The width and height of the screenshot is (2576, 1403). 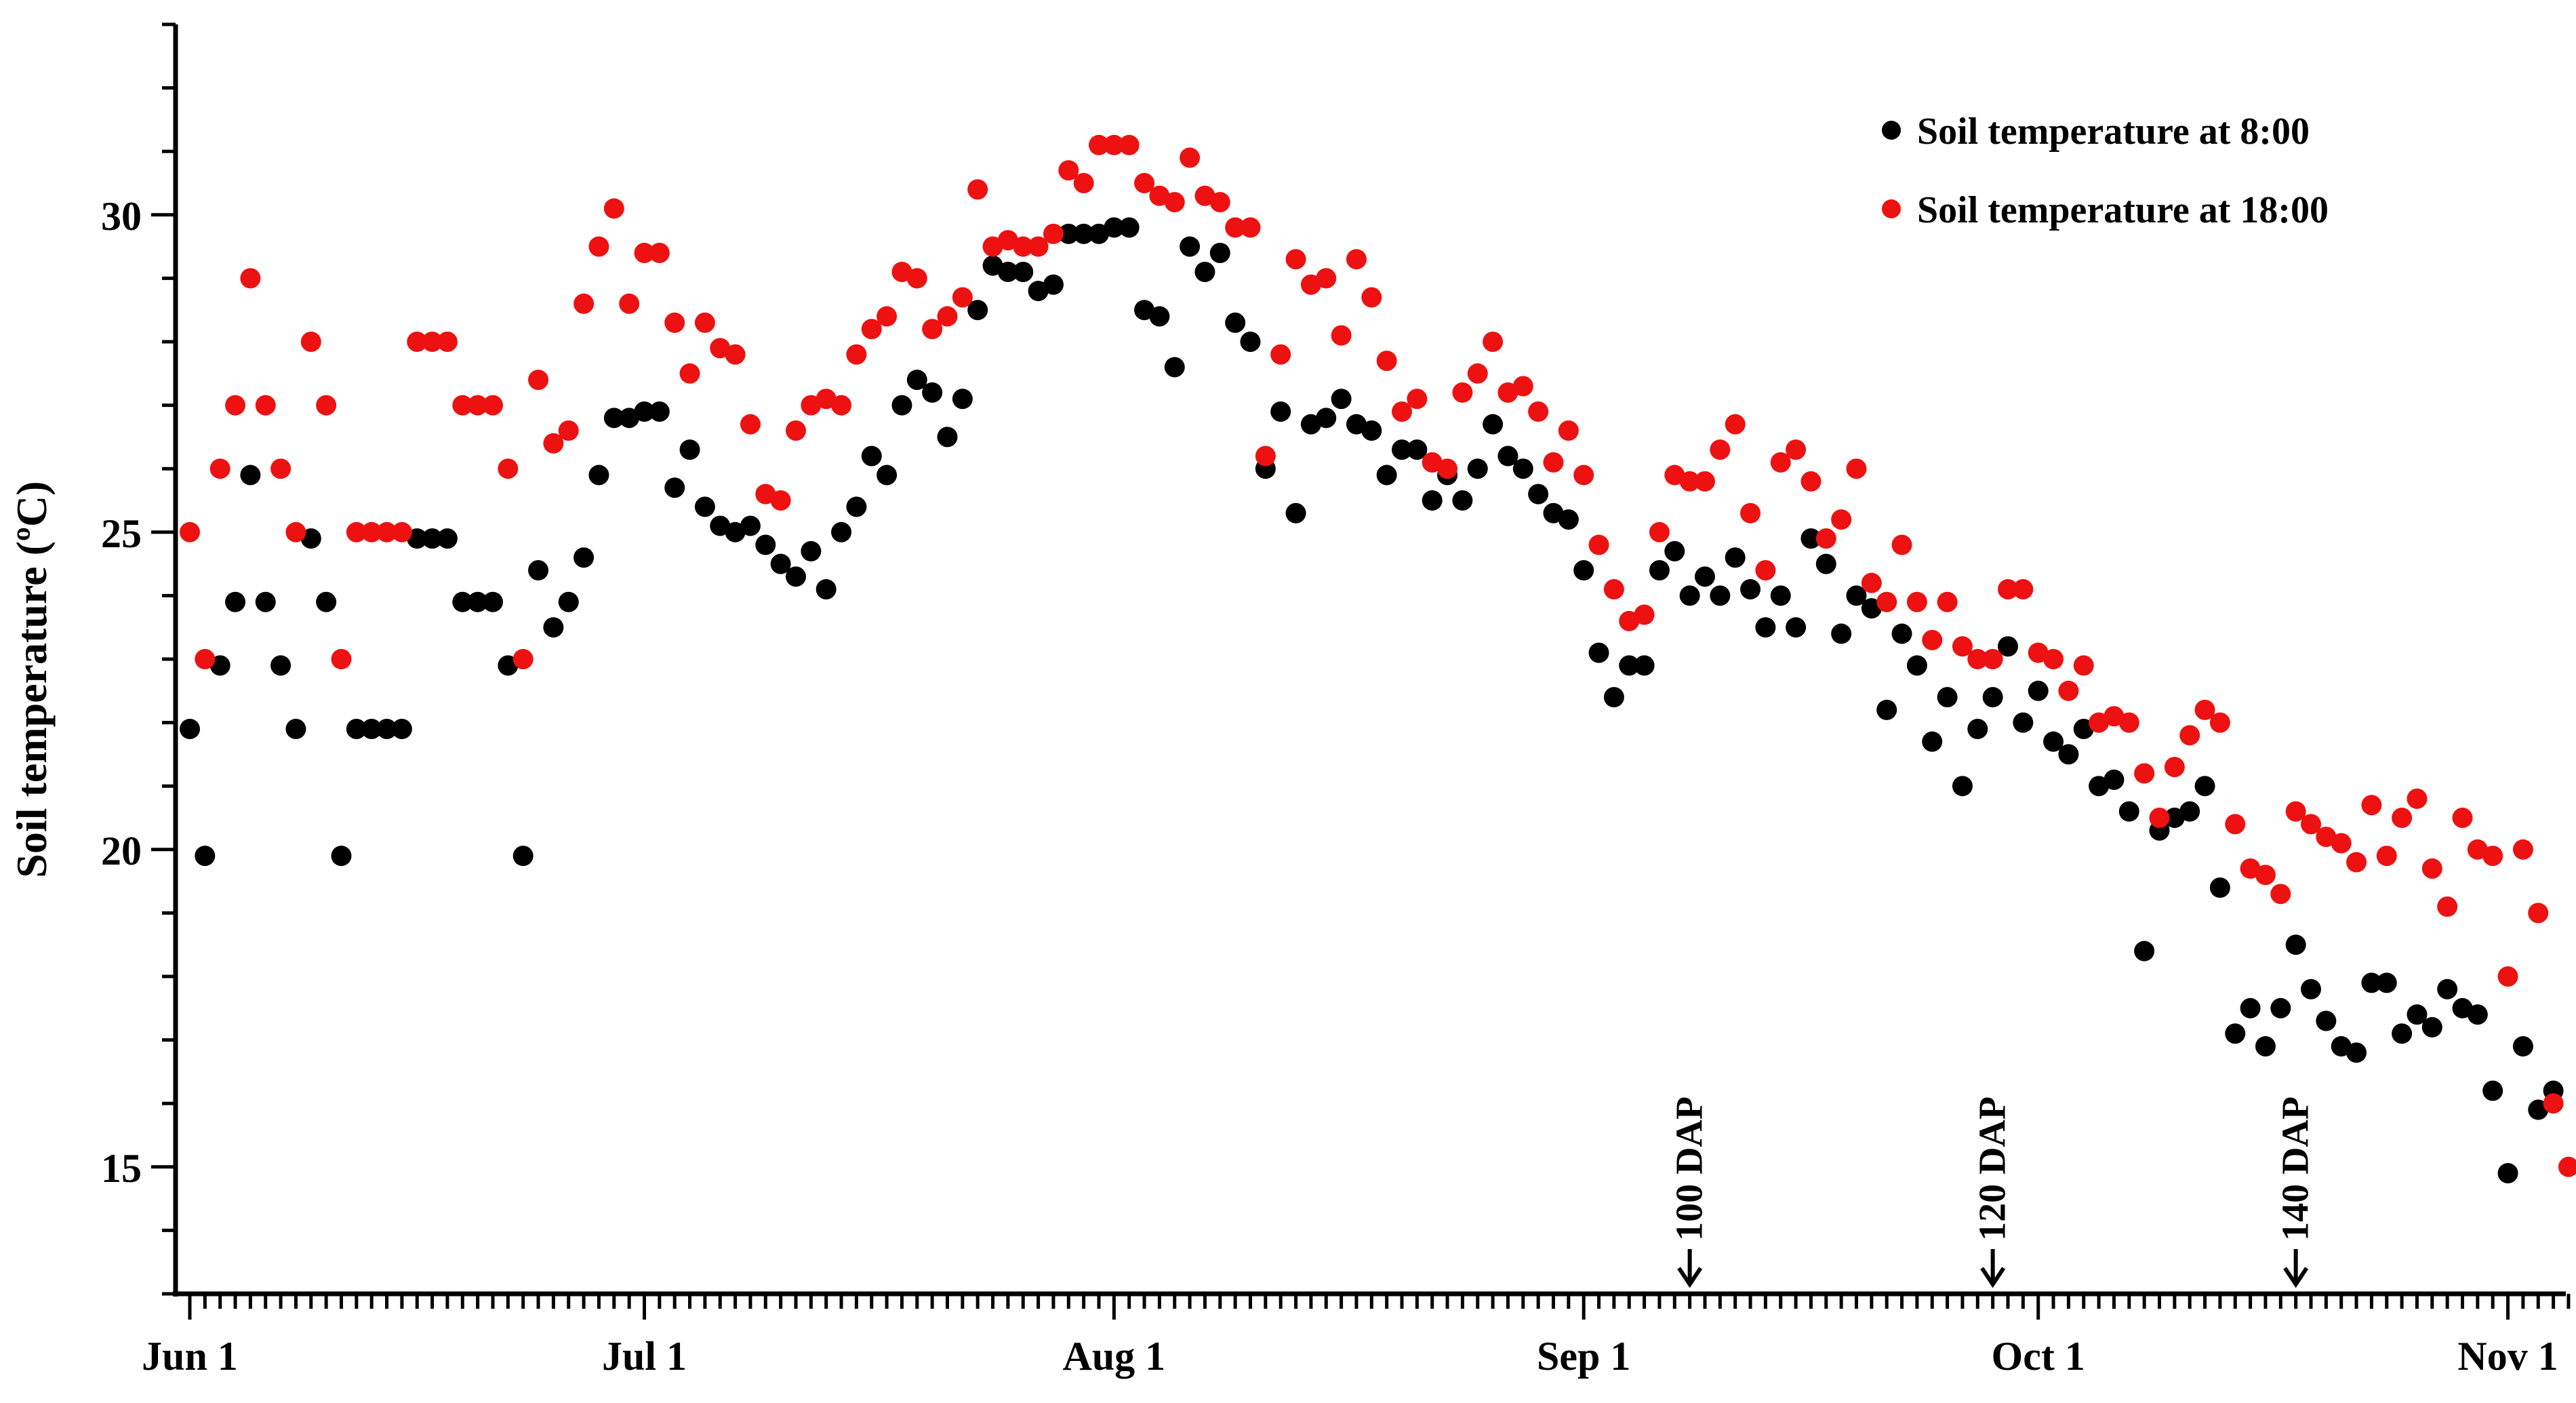 I want to click on dap-annotation: 120 DAP, so click(x=1993, y=1192).